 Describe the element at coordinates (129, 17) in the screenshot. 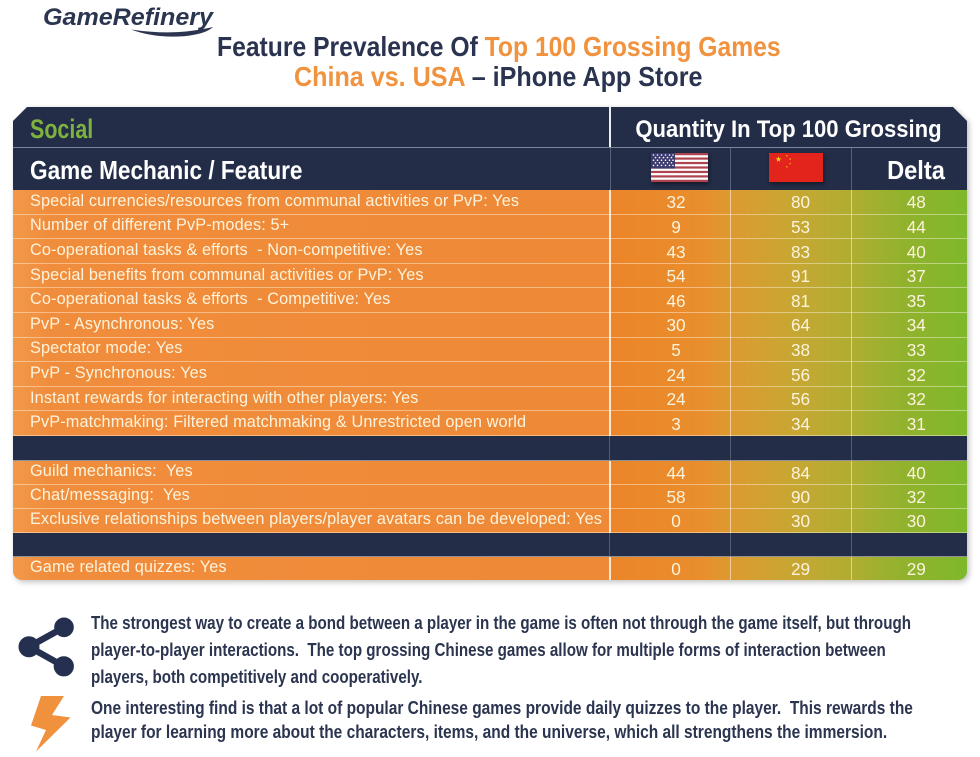

I see `svg-text: GameRefinery` at that location.